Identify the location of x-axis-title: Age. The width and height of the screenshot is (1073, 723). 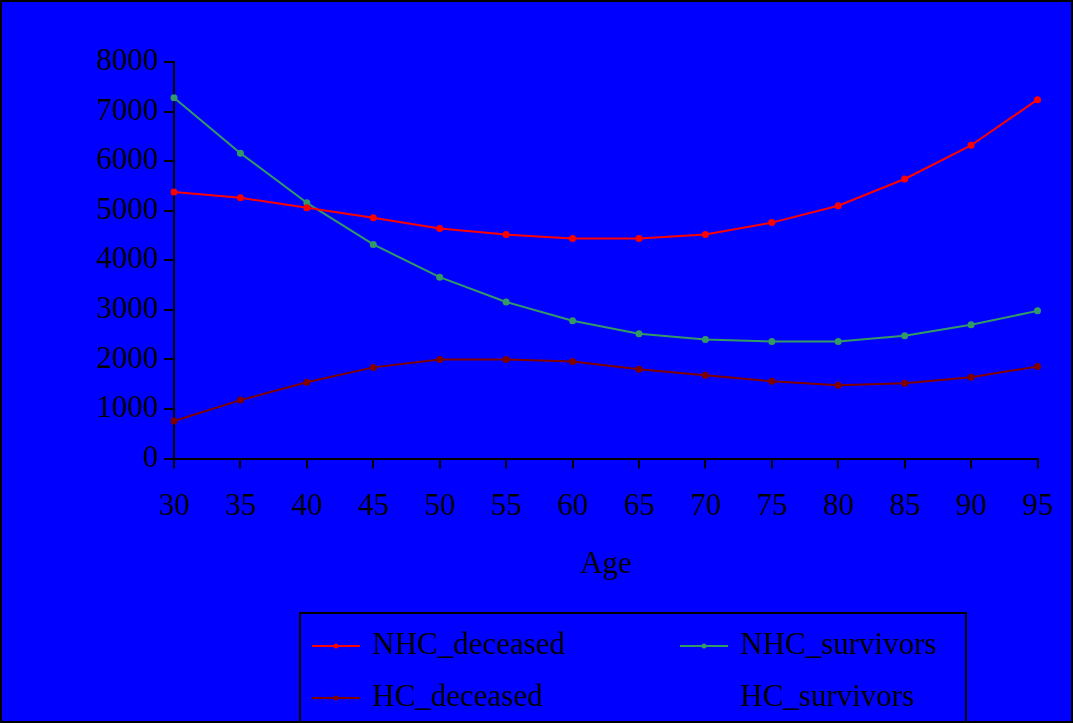
(605, 562).